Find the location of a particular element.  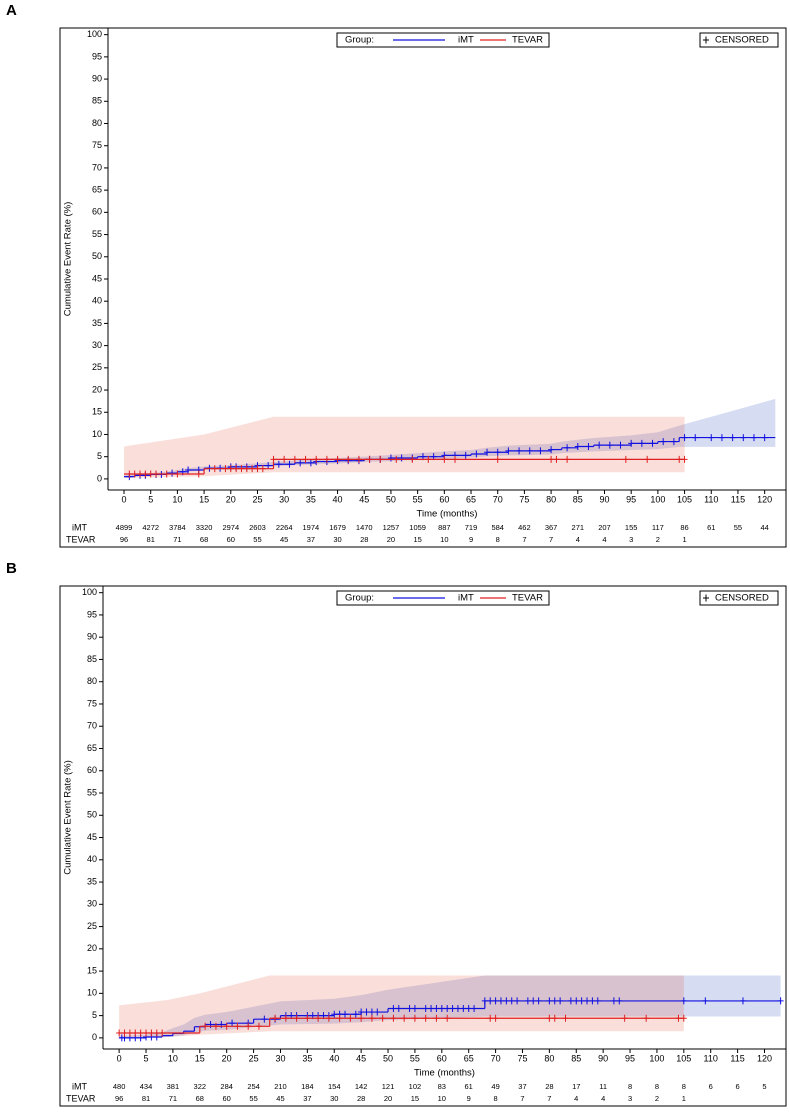

x-tick-label: 0 is located at coordinates (124, 499).